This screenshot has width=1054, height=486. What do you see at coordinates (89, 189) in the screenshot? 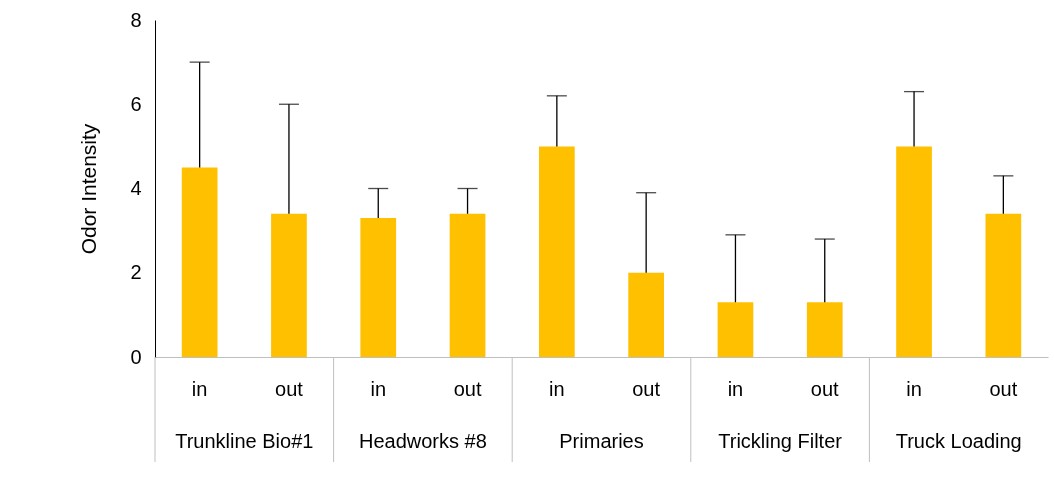
I see `y-axis-title: Odor Intensity` at bounding box center [89, 189].